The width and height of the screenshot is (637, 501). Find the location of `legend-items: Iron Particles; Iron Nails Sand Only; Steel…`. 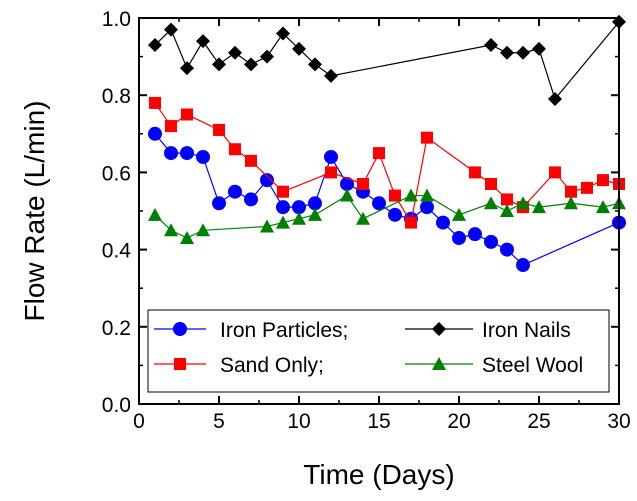

legend-items: Iron Particles; Iron Nails Sand Only; Steel… is located at coordinates (368, 348).